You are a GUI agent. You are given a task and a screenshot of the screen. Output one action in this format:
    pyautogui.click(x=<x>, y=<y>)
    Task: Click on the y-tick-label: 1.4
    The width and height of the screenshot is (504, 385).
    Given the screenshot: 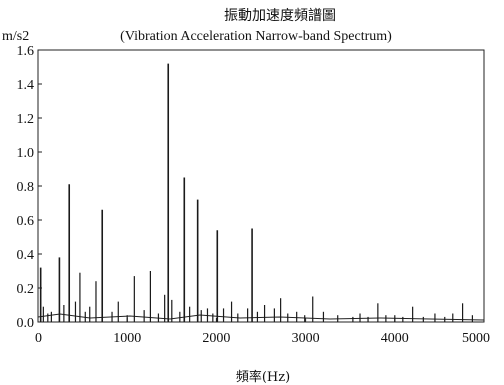 What is the action you would take?
    pyautogui.click(x=26, y=85)
    